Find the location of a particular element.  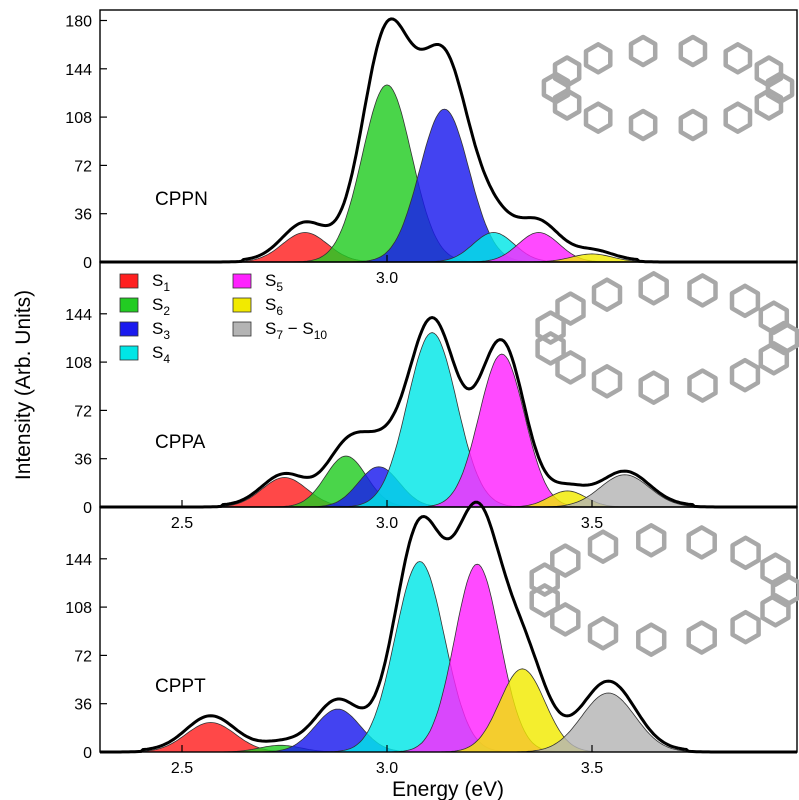

panel-label: CPPA is located at coordinates (180, 442).